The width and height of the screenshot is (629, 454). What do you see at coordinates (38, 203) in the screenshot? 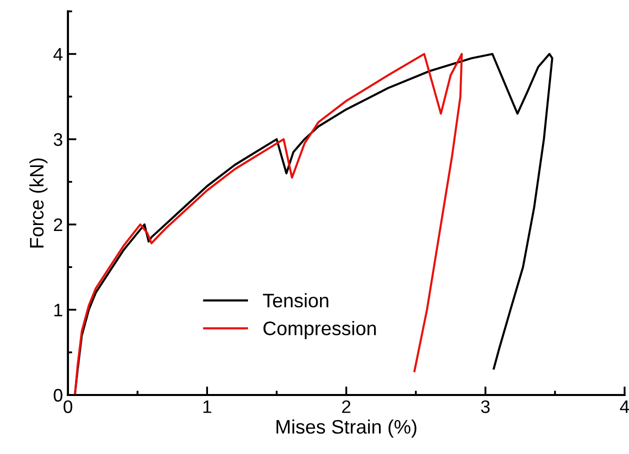
I see `y-axis-title: Force (kN)` at bounding box center [38, 203].